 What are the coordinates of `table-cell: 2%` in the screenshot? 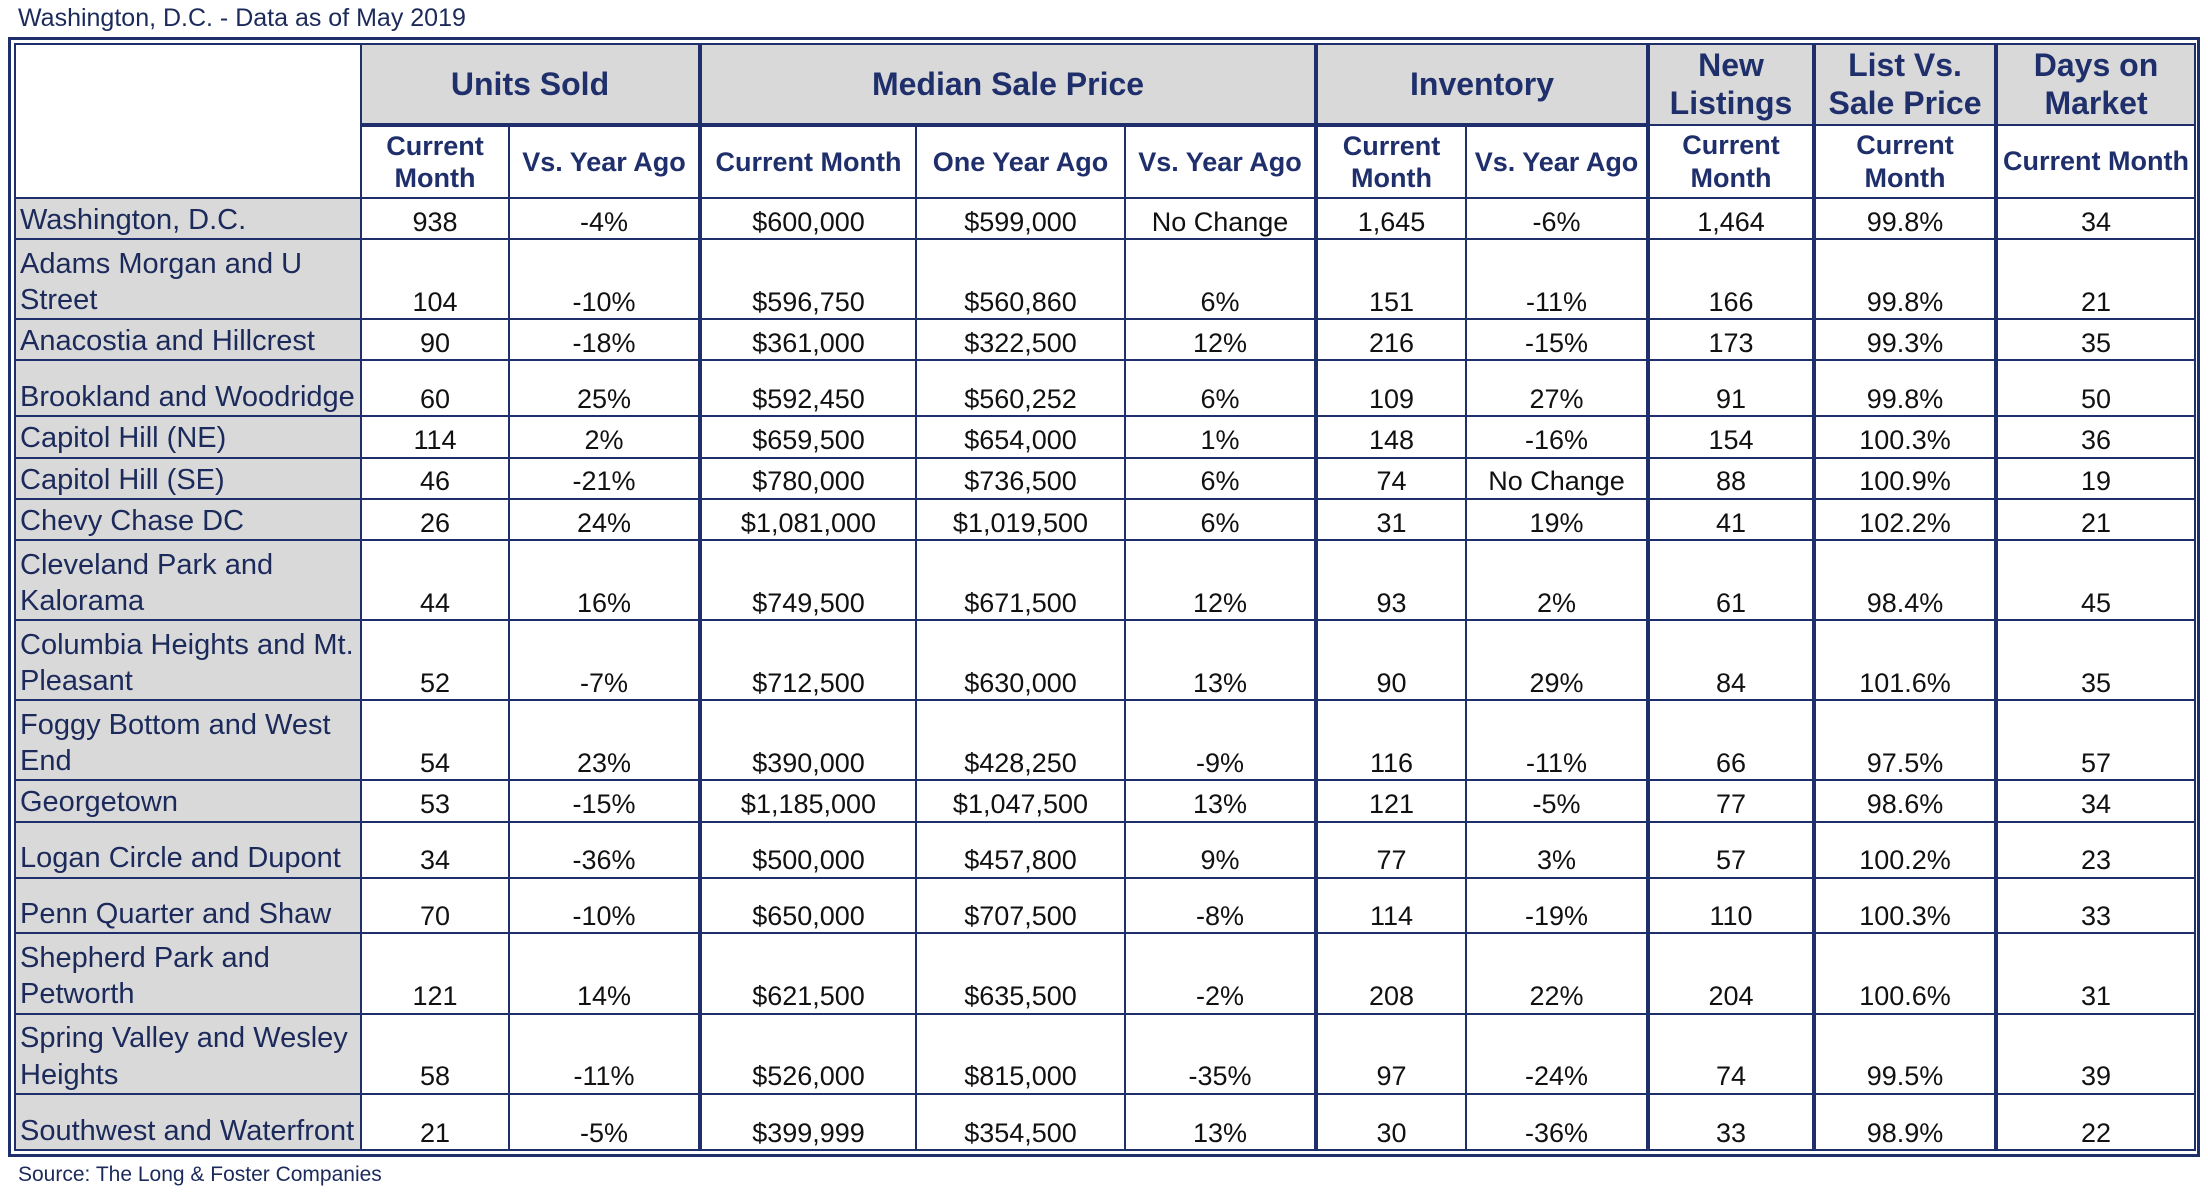 It's located at (604, 437).